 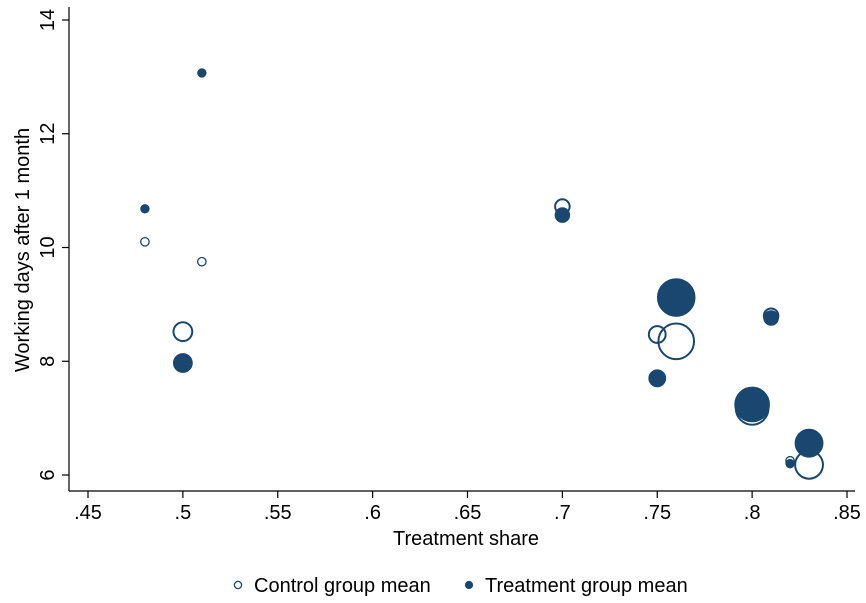 I want to click on x-tick-label: .85, so click(x=847, y=513).